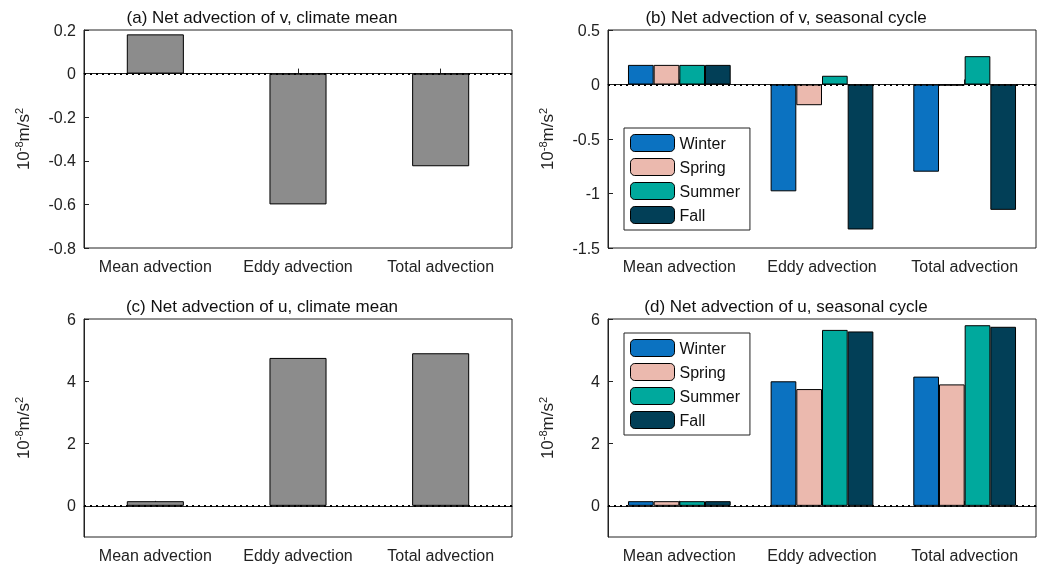 Image resolution: width=1048 pixels, height=577 pixels. I want to click on chart-title: (a) Net advection of v, climate mean, so click(262, 17).